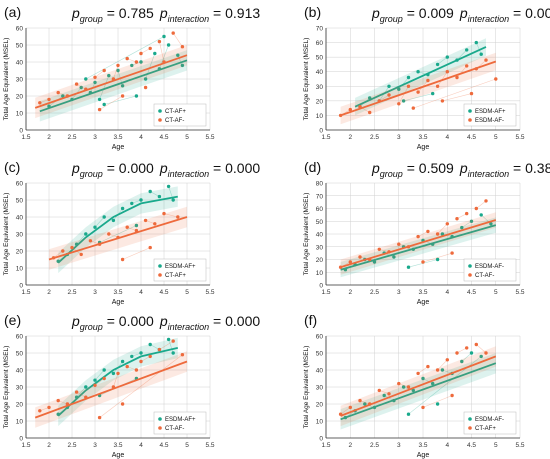 This screenshot has height=459, width=550. What do you see at coordinates (75, 321) in the screenshot?
I see `p-group-symbol: p` at bounding box center [75, 321].